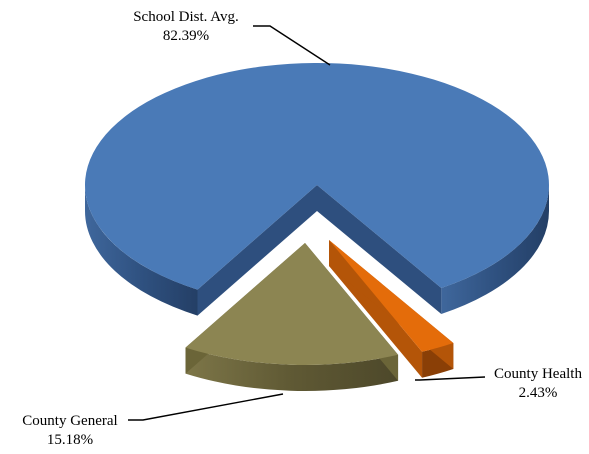 The image size is (589, 454). What do you see at coordinates (450, 378) in the screenshot?
I see `leader-line-county-health` at bounding box center [450, 378].